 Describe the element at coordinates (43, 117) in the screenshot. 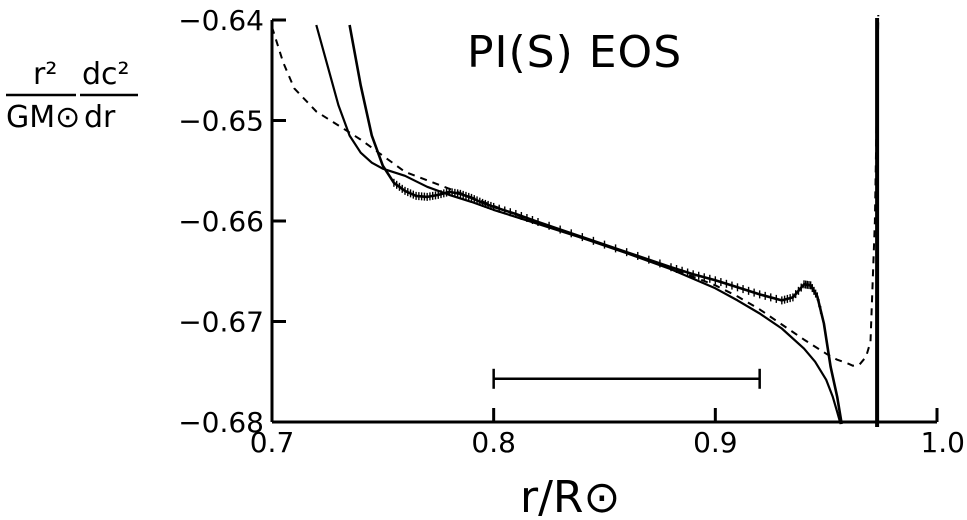

I see `ylabel-left-denominator: GM⊙` at that location.